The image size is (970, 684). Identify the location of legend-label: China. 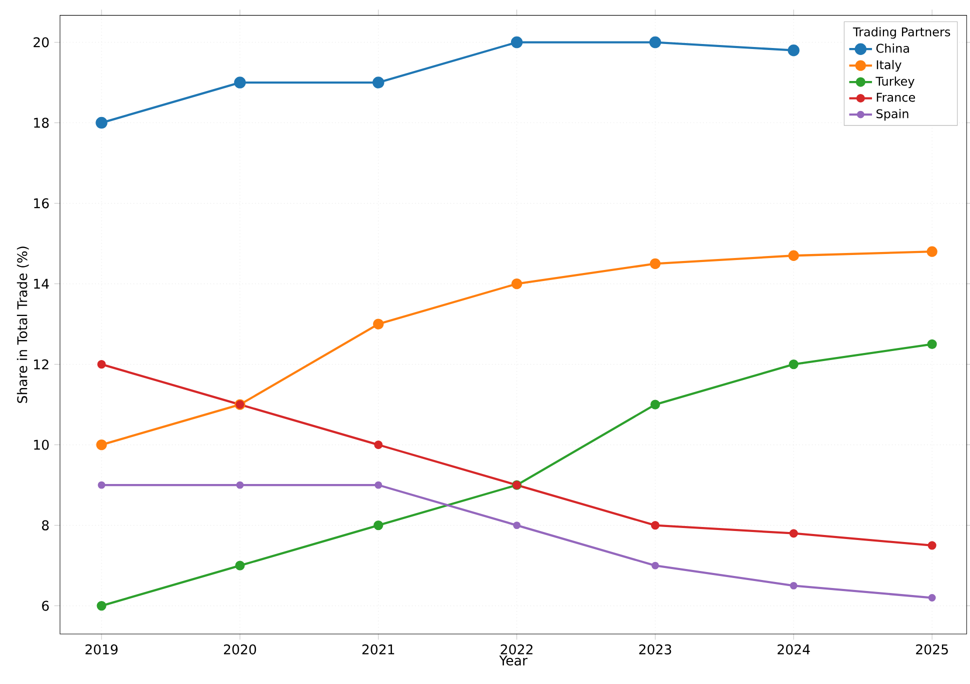
(892, 48).